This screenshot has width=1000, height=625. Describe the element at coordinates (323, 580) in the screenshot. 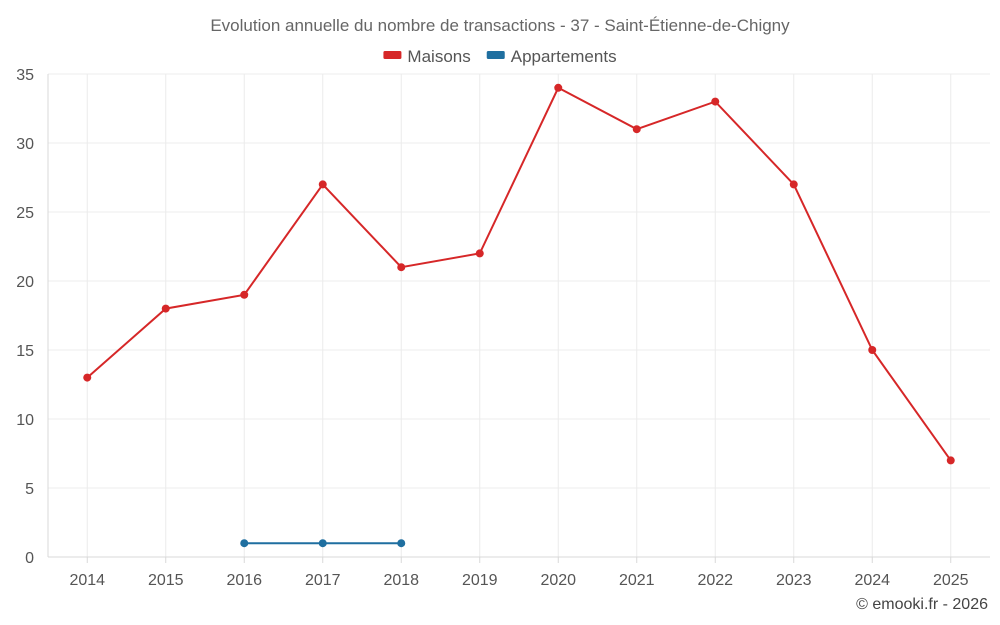

I see `x-tick-label: 2017` at that location.